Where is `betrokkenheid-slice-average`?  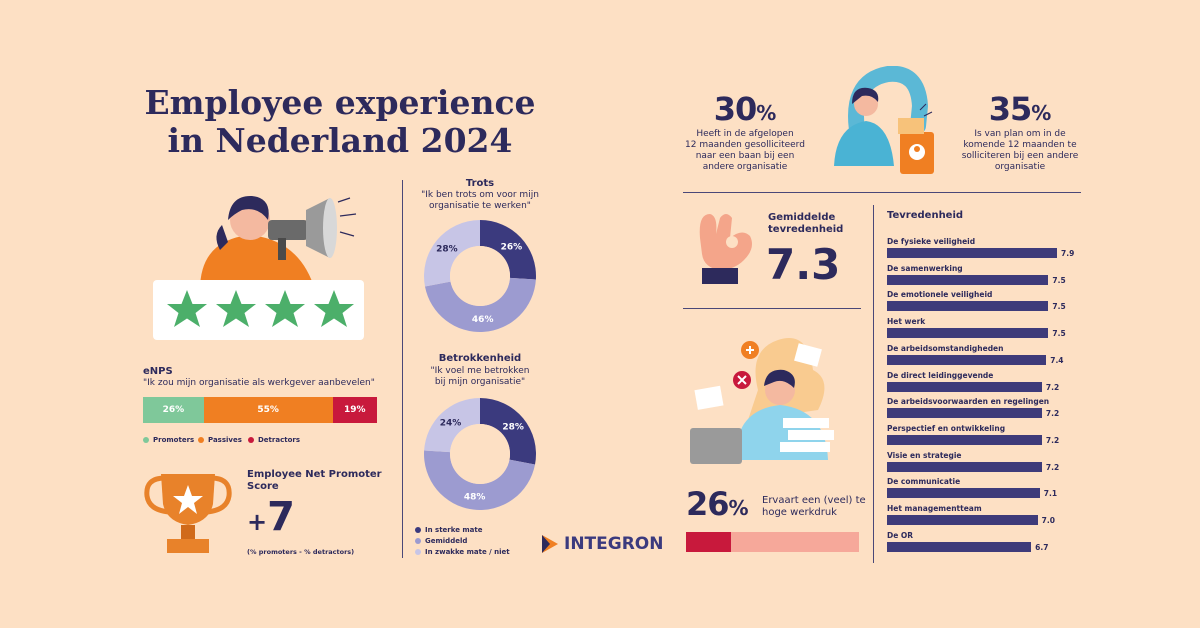 betrokkenheid-slice-average is located at coordinates (480, 480).